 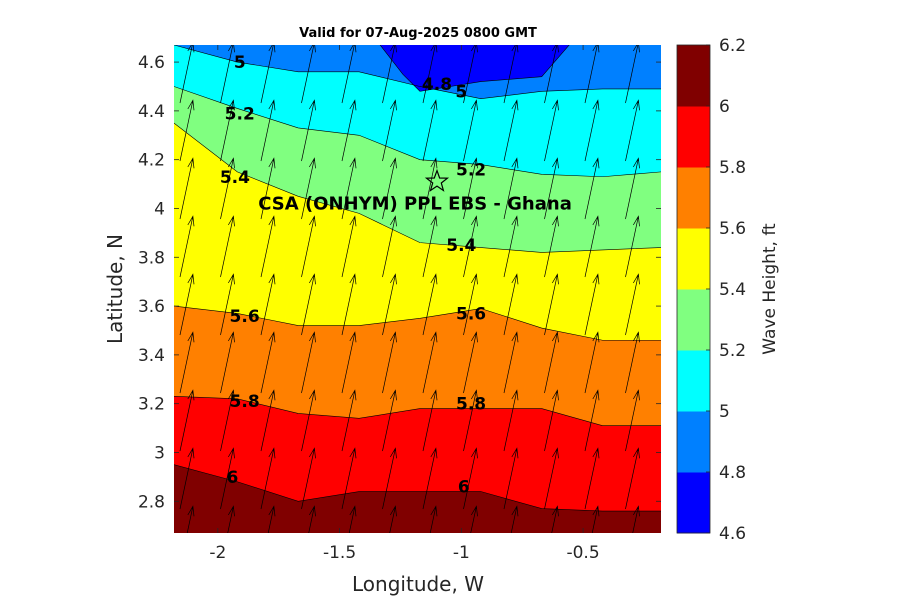 I want to click on colorbar-tick-label-7: 6, so click(x=724, y=107).